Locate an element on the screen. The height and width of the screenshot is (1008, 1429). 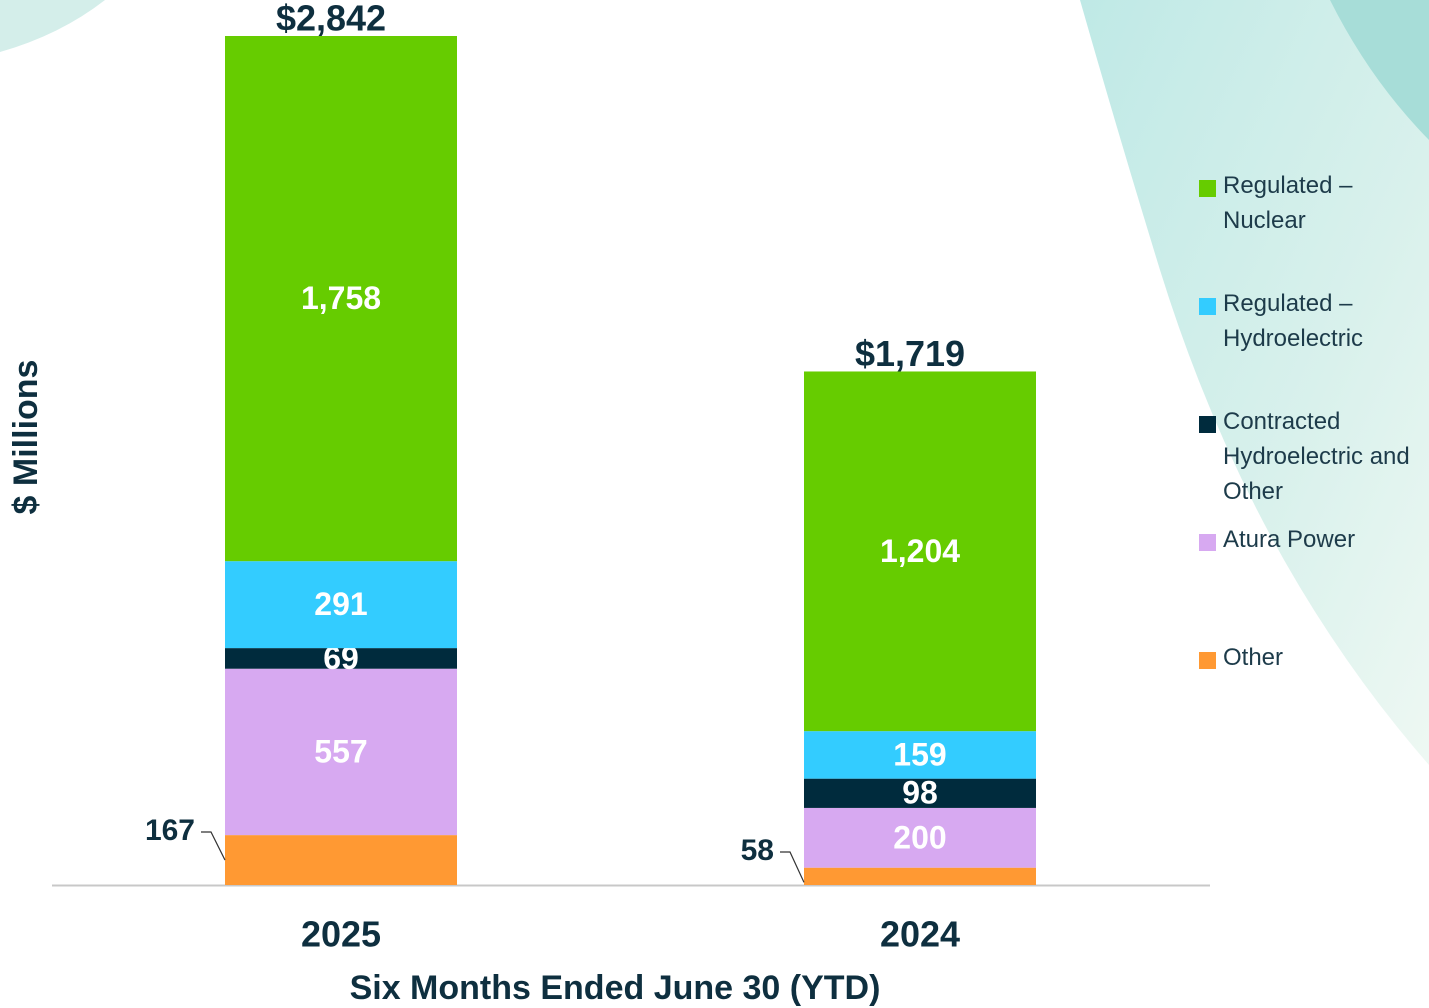
legend-label: Other is located at coordinates (1253, 657).